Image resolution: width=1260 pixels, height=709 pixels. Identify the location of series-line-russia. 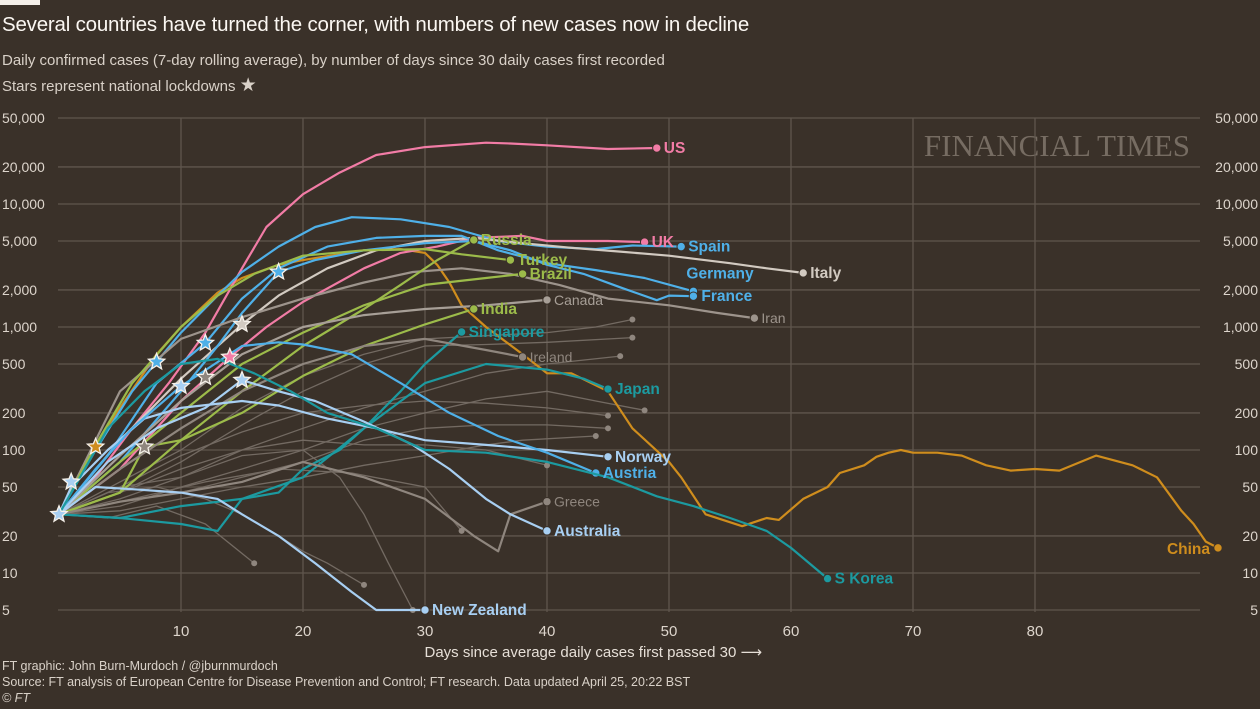
(266, 377).